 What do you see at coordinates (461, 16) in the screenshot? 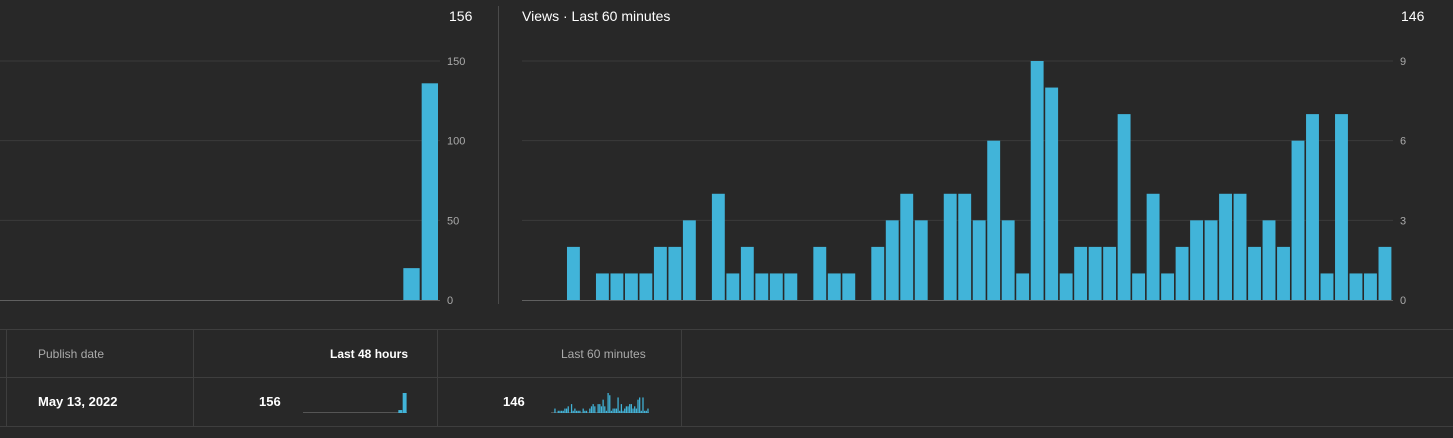
I see `chart-total-last-48-hours: 156` at bounding box center [461, 16].